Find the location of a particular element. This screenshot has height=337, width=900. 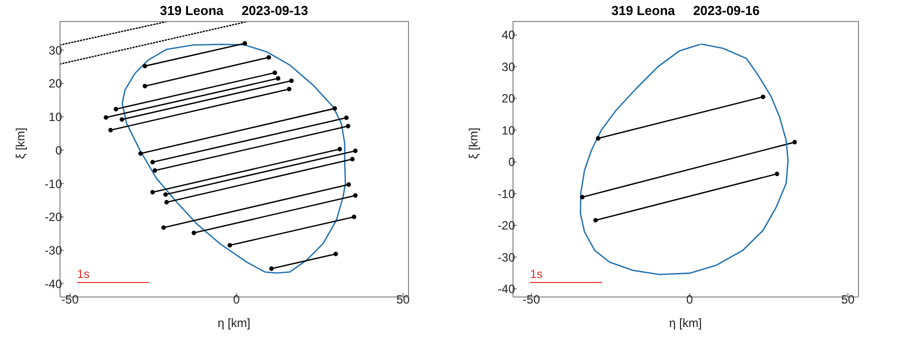

chart-title: 319 Leona 2023-09-16 is located at coordinates (685, 10).